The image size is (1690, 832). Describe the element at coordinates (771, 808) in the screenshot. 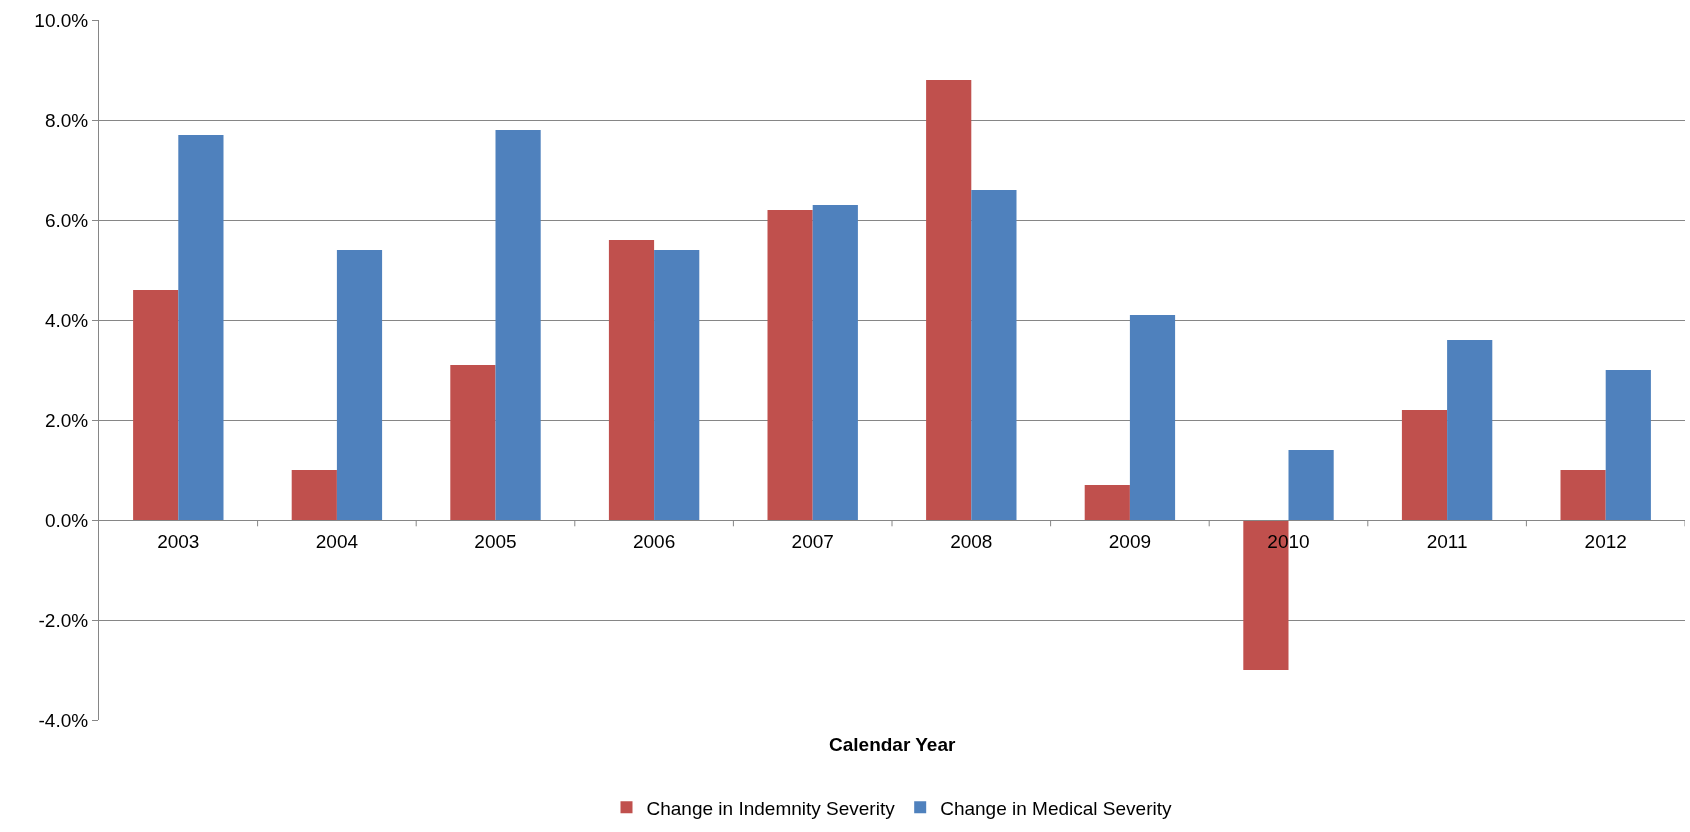

I see `legend-label: Change in Indemnity Severity` at that location.